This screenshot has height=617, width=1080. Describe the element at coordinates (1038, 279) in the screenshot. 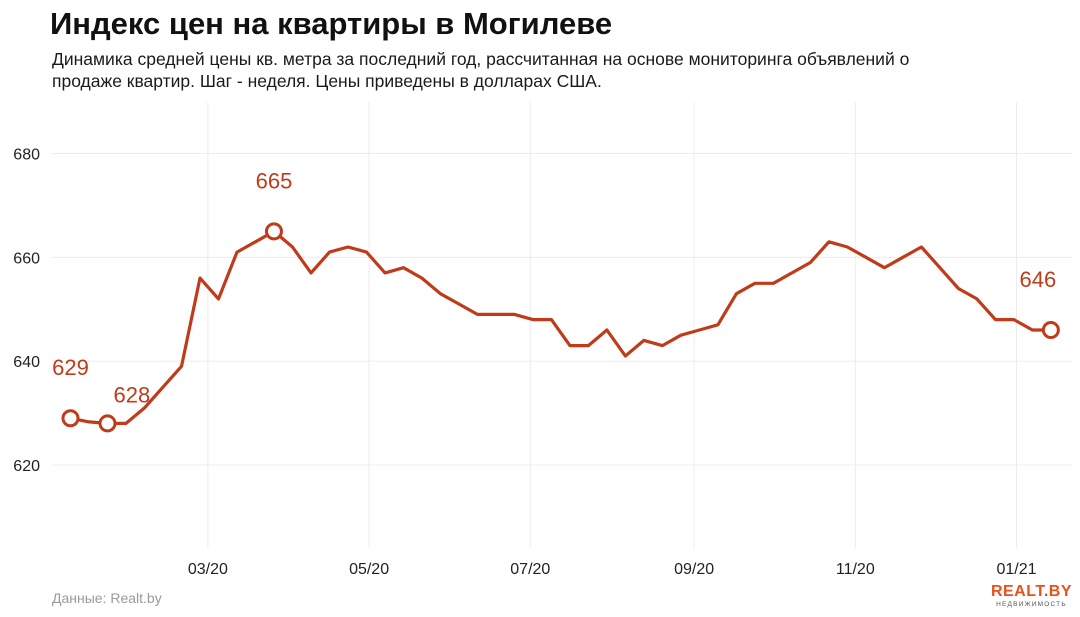

I see `data-label: 646` at that location.